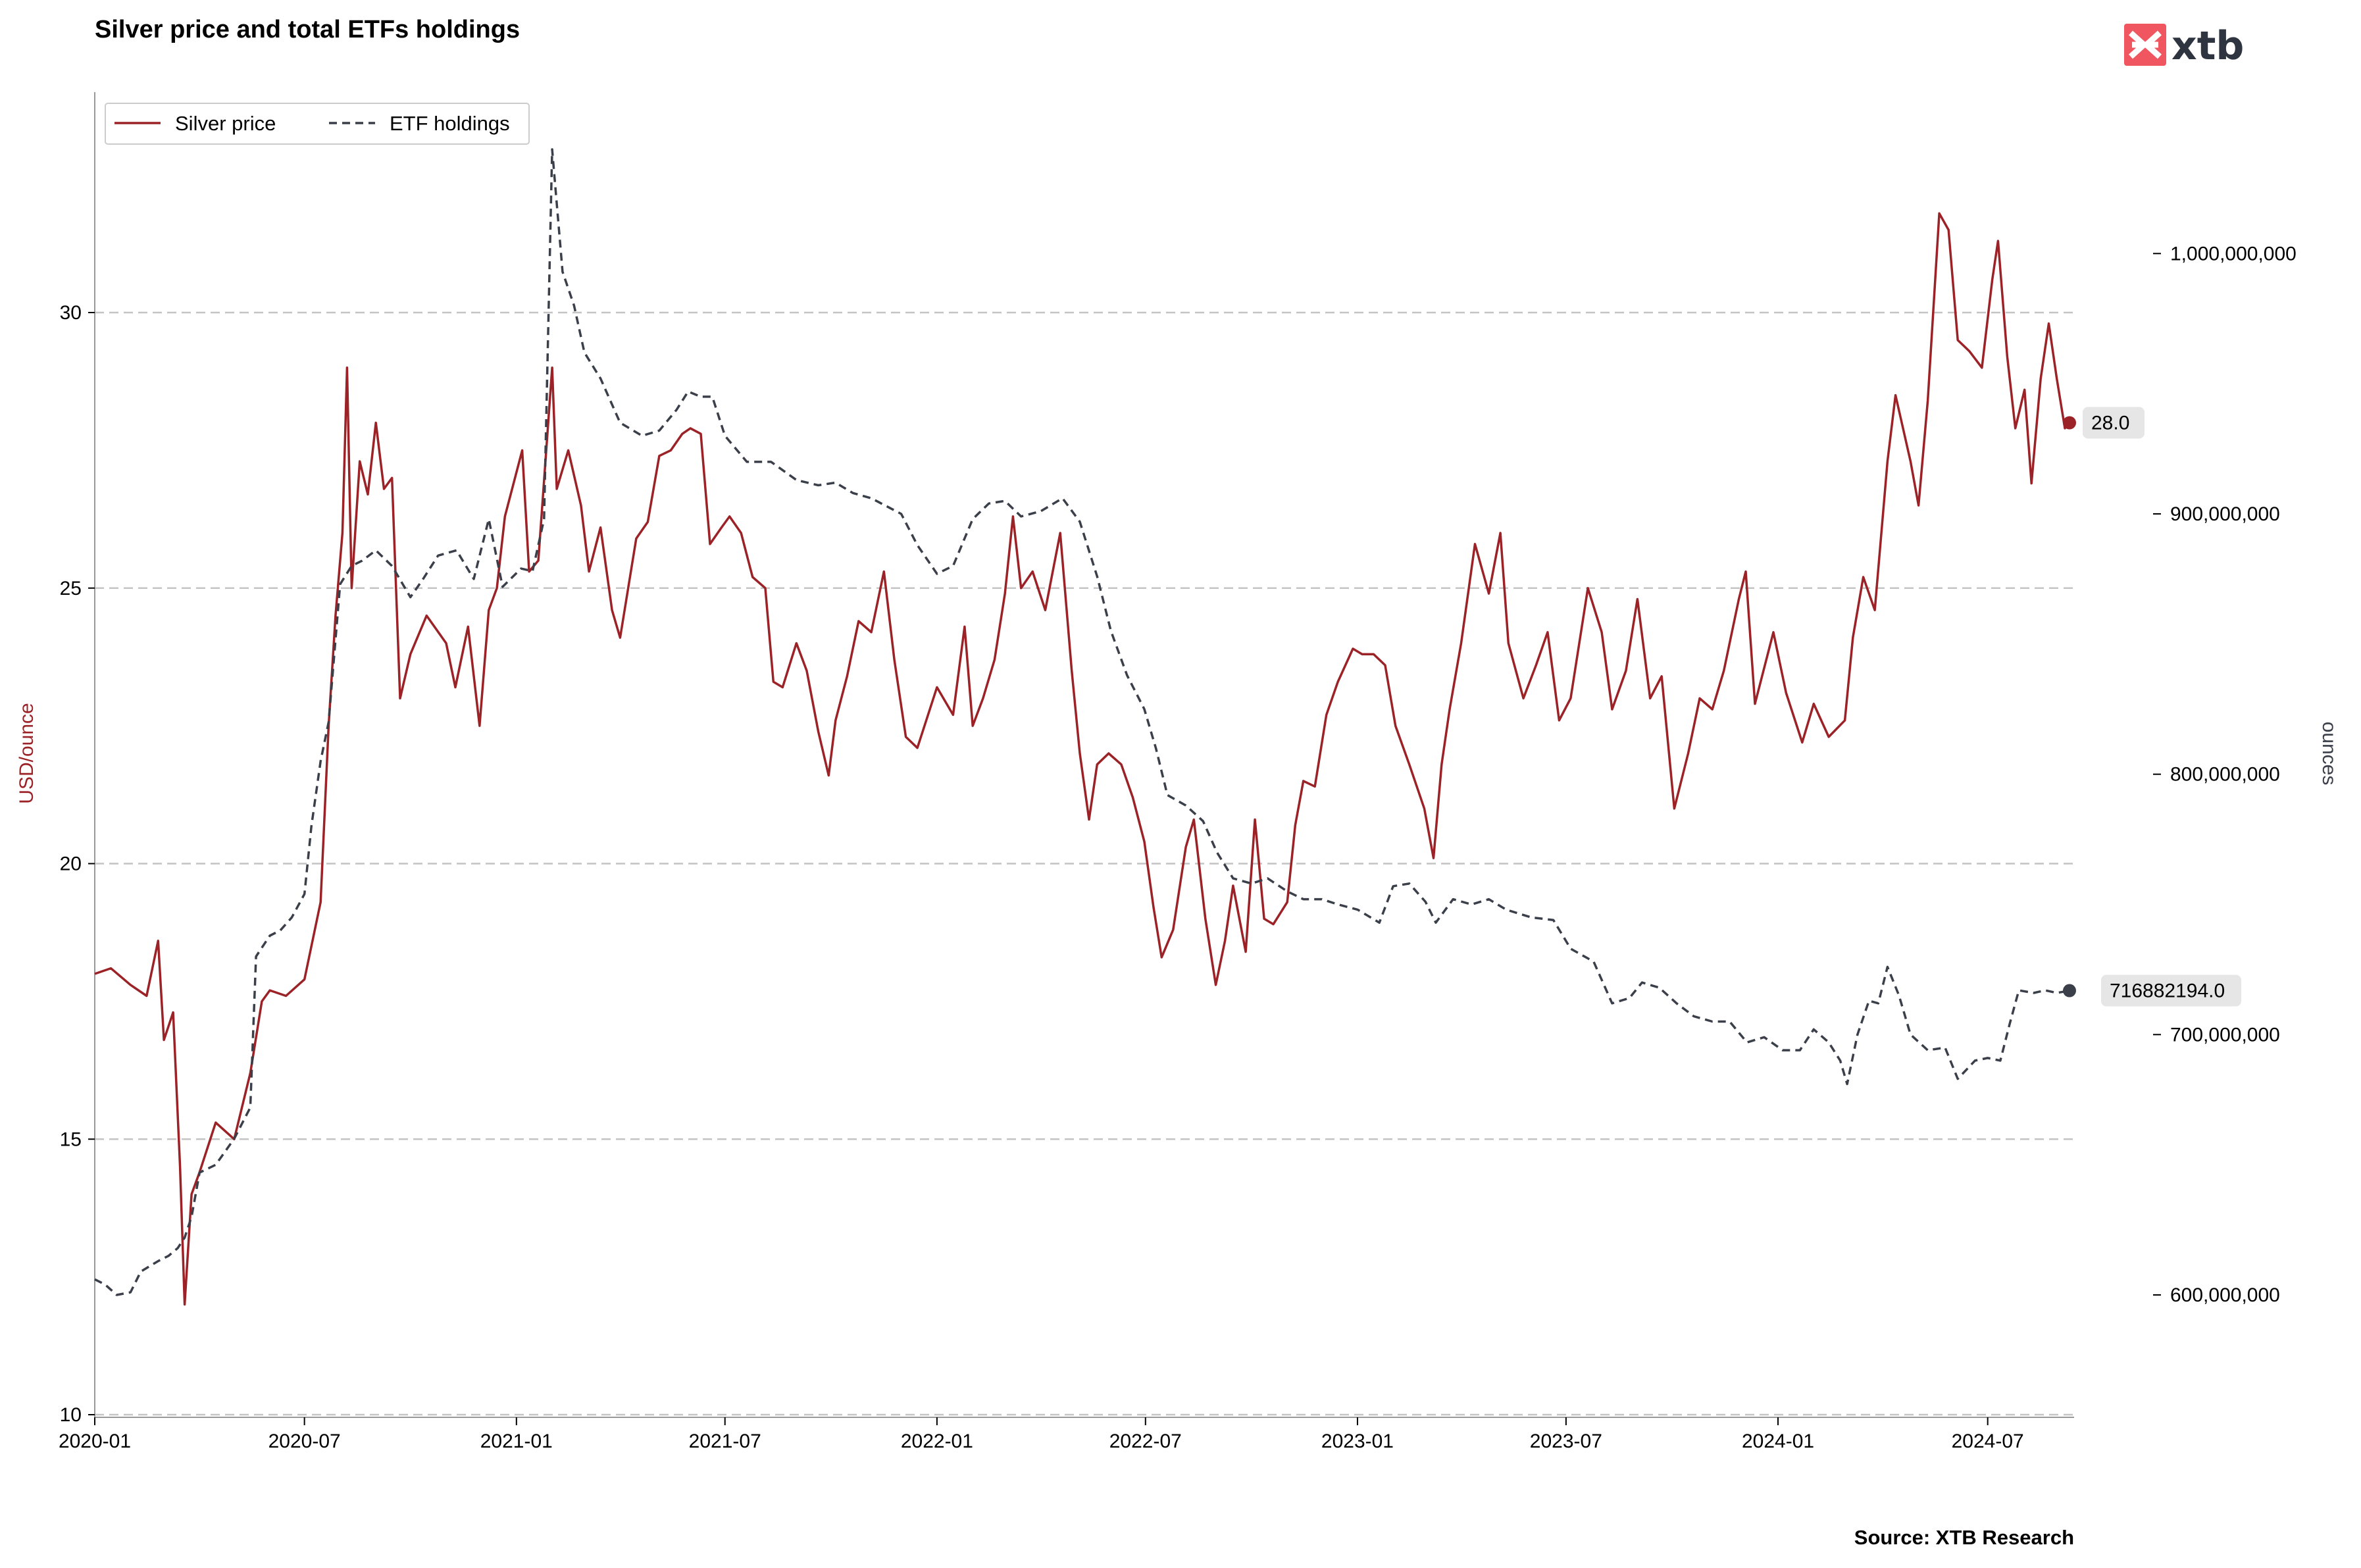  Describe the element at coordinates (1988, 1441) in the screenshot. I see `x-tick-label: 2024-07` at that location.